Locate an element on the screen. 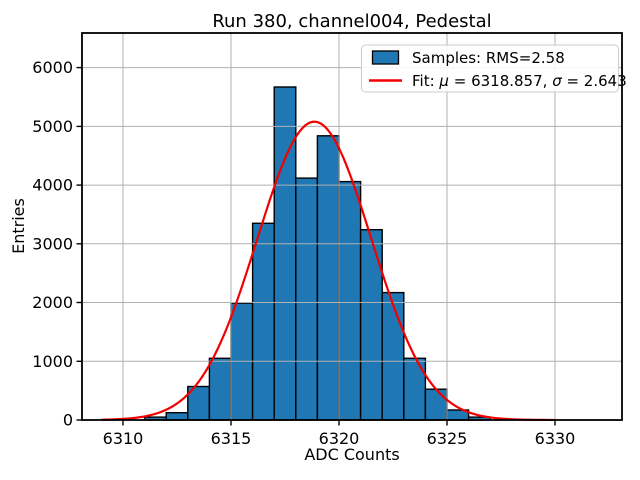  x-tick-label: 6315 is located at coordinates (231, 438).